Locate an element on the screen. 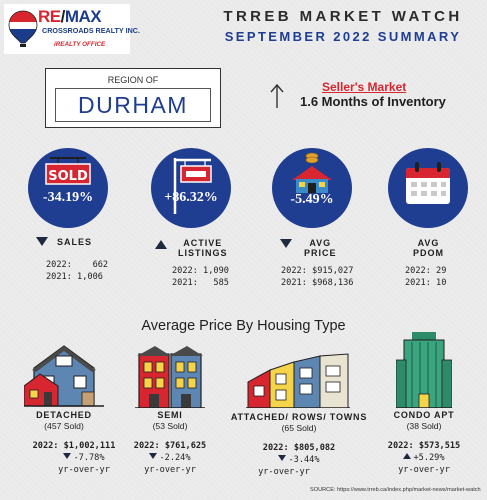 The image size is (487, 500). page-subtitle: SEPTEMBER 2022 SUMMARY is located at coordinates (343, 36).